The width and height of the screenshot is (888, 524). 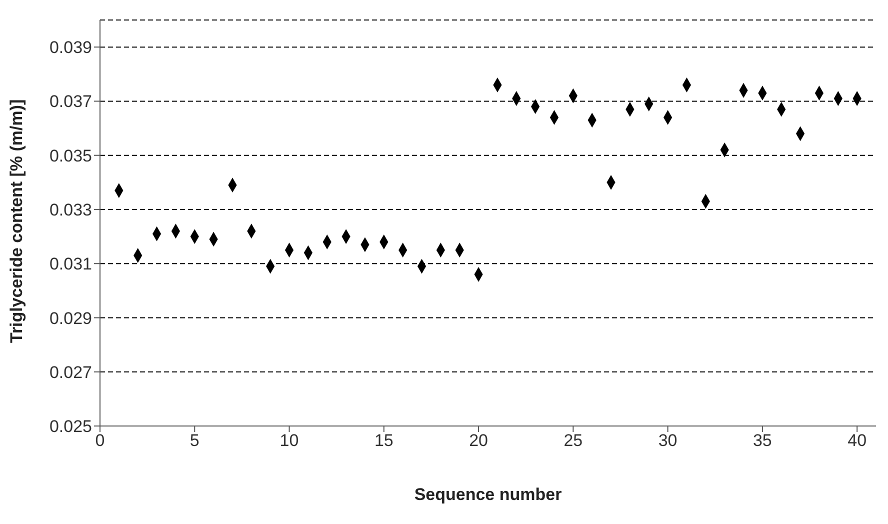 I want to click on y-tick-label: 0.037, so click(x=70, y=102).